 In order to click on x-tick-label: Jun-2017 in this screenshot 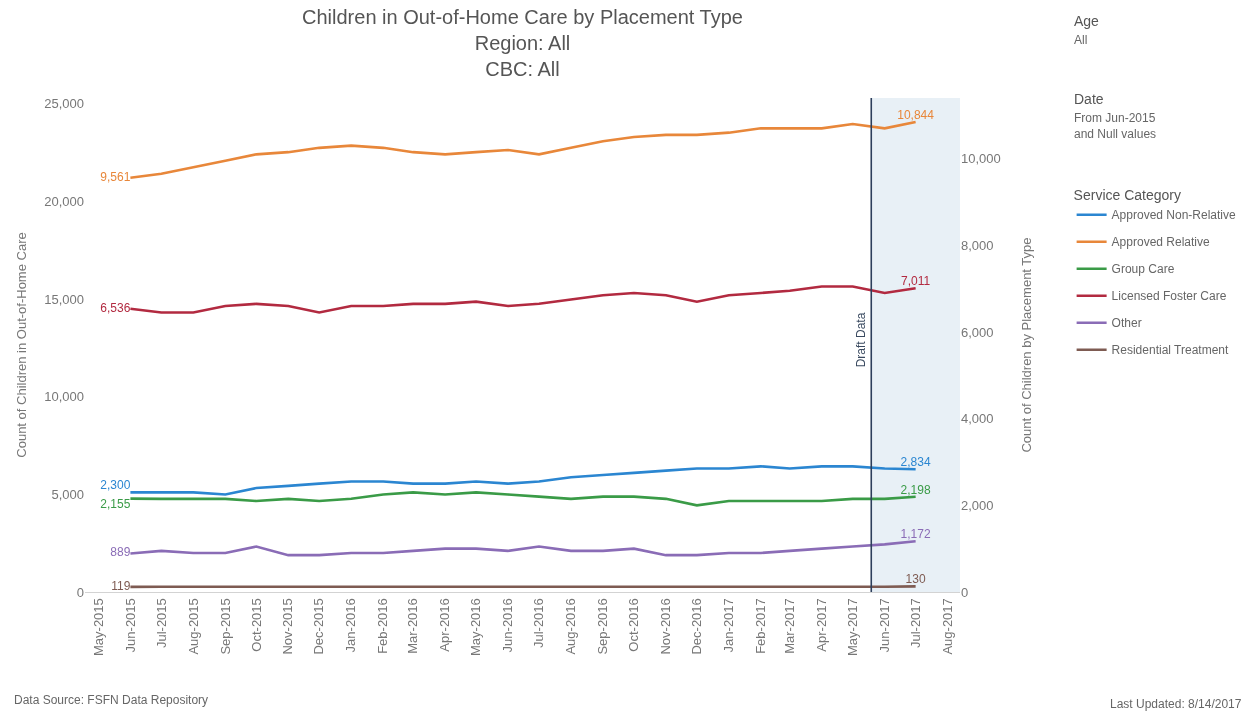, I will do `click(884, 625)`.